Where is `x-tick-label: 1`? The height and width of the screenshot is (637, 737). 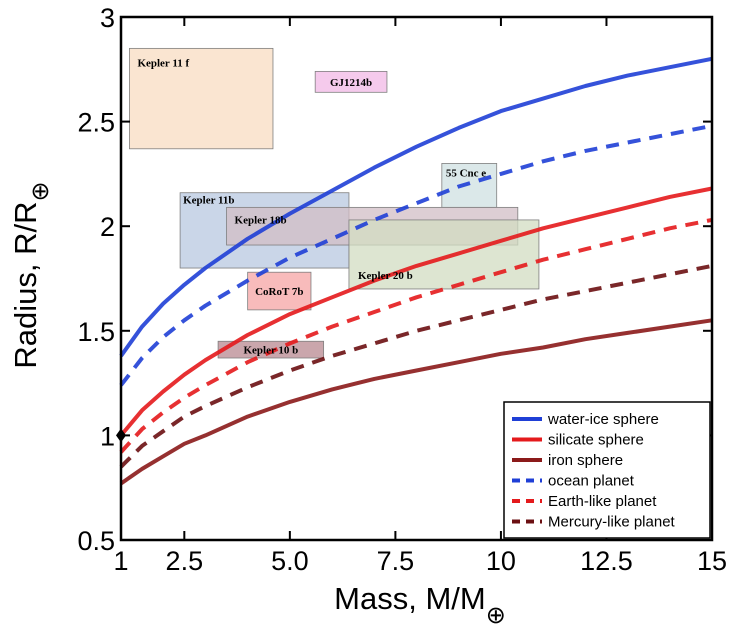
x-tick-label: 1 is located at coordinates (120, 561).